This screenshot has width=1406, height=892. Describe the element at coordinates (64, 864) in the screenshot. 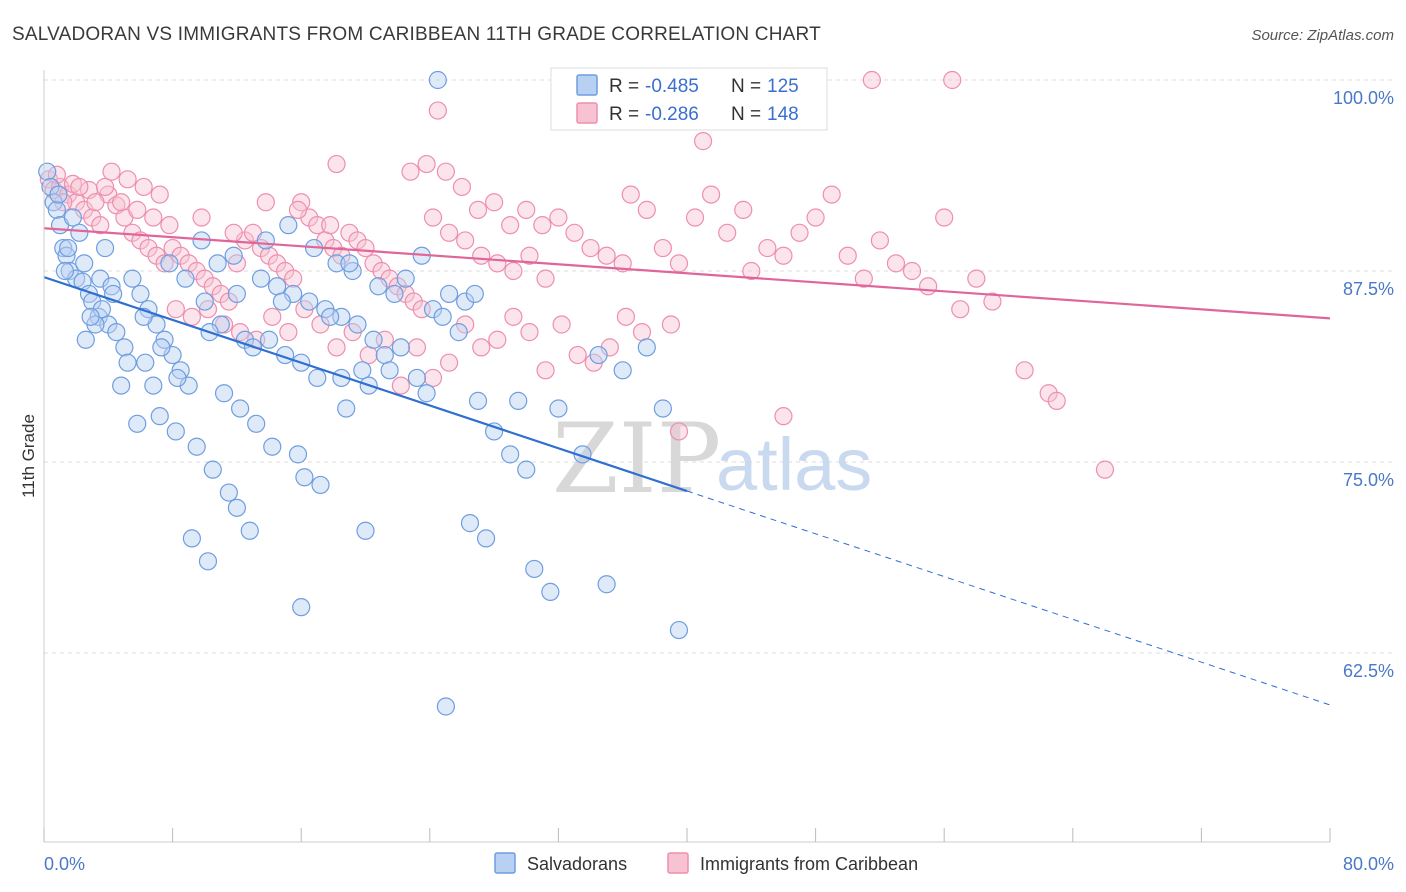

I see `x-tick-label-min: 0.0%` at that location.